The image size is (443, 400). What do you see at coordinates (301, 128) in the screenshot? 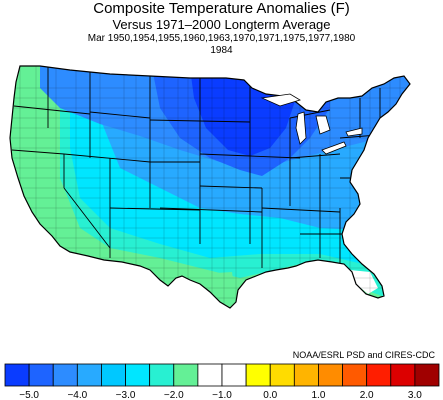
I see `lake-michigan` at bounding box center [301, 128].